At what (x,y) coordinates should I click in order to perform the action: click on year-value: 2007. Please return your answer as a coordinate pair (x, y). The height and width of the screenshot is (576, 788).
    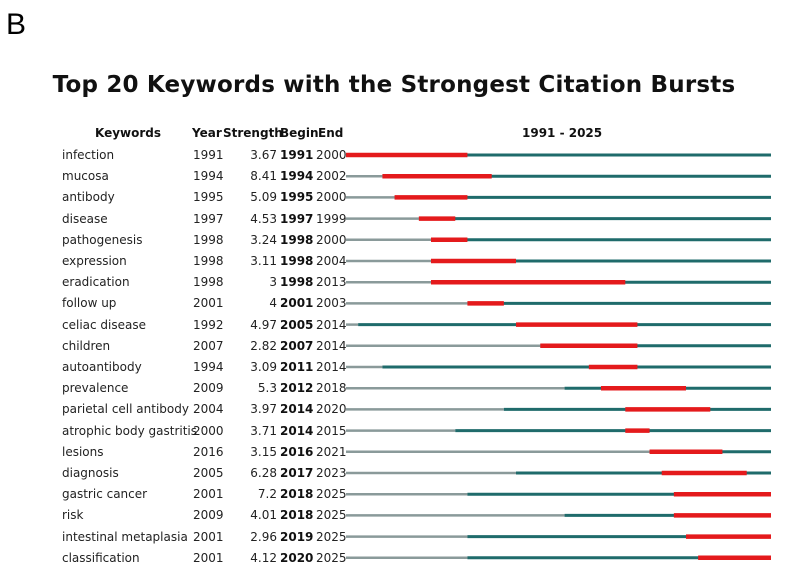
    Looking at the image, I should click on (208, 345).